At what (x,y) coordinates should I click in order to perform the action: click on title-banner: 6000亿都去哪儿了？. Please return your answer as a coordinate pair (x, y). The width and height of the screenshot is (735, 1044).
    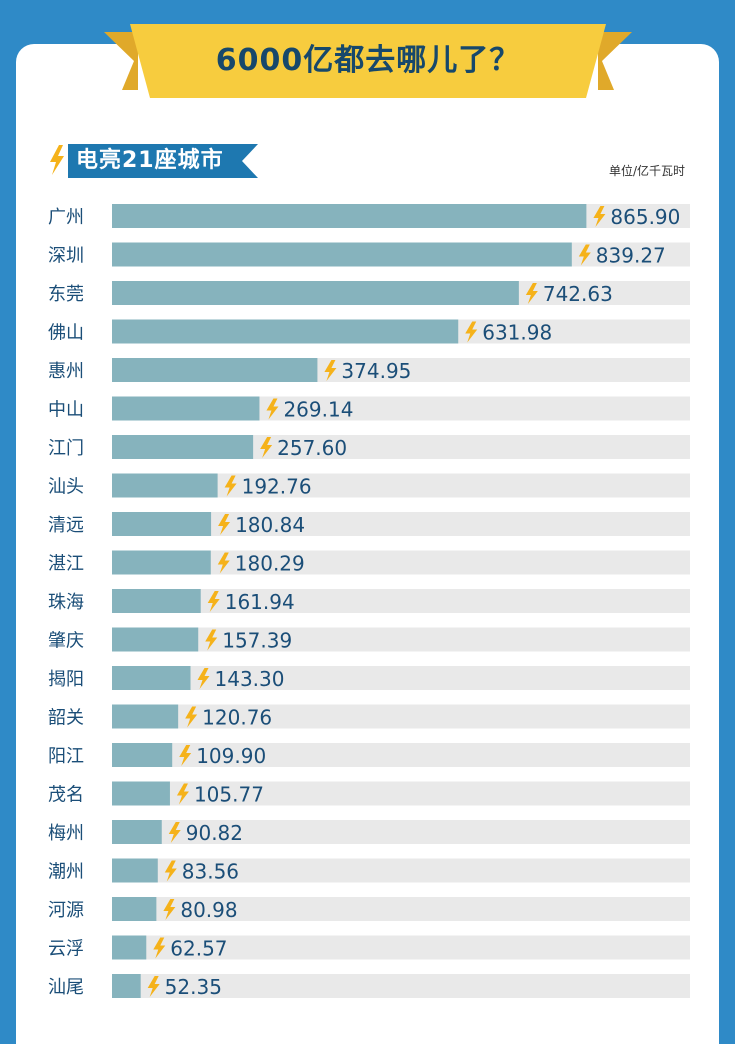
    Looking at the image, I should click on (368, 61).